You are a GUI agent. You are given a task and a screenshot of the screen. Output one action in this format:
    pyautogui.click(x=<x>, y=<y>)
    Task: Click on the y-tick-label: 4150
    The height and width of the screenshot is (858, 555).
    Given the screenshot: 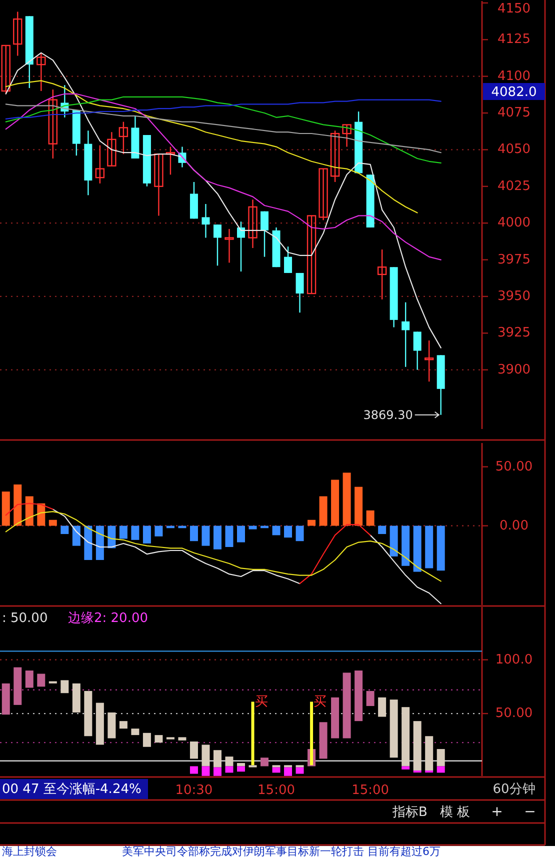 What is the action you would take?
    pyautogui.click(x=514, y=9)
    